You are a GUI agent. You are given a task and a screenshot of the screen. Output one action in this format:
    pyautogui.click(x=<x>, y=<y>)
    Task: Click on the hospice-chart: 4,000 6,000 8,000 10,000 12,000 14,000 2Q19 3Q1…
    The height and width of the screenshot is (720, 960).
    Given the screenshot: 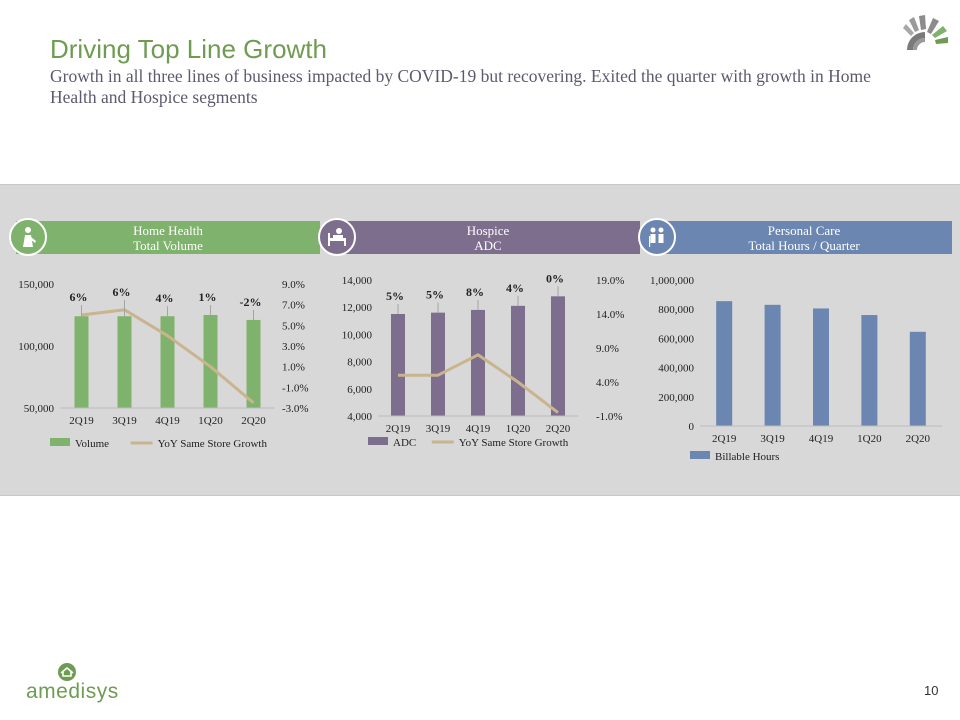 What is the action you would take?
    pyautogui.click(x=483, y=360)
    